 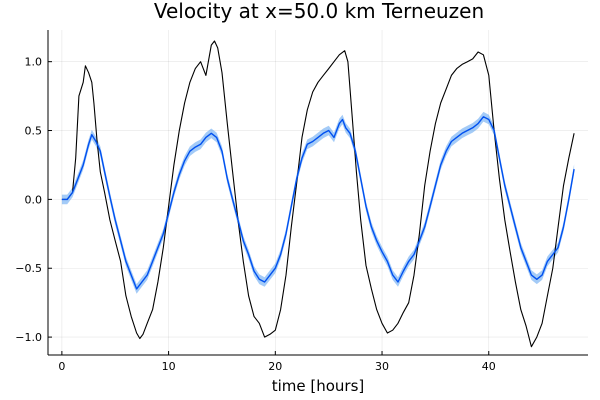 I want to click on y-tick-label: 0.0, so click(x=34, y=199).